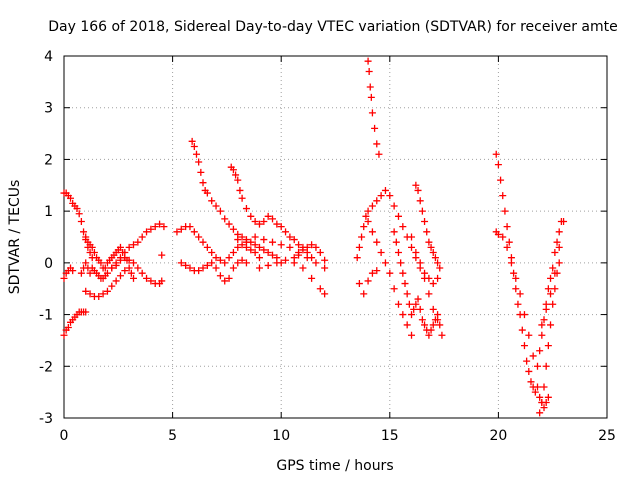 The width and height of the screenshot is (640, 480). What do you see at coordinates (309, 252) in the screenshot?
I see `series-arc15` at bounding box center [309, 252].